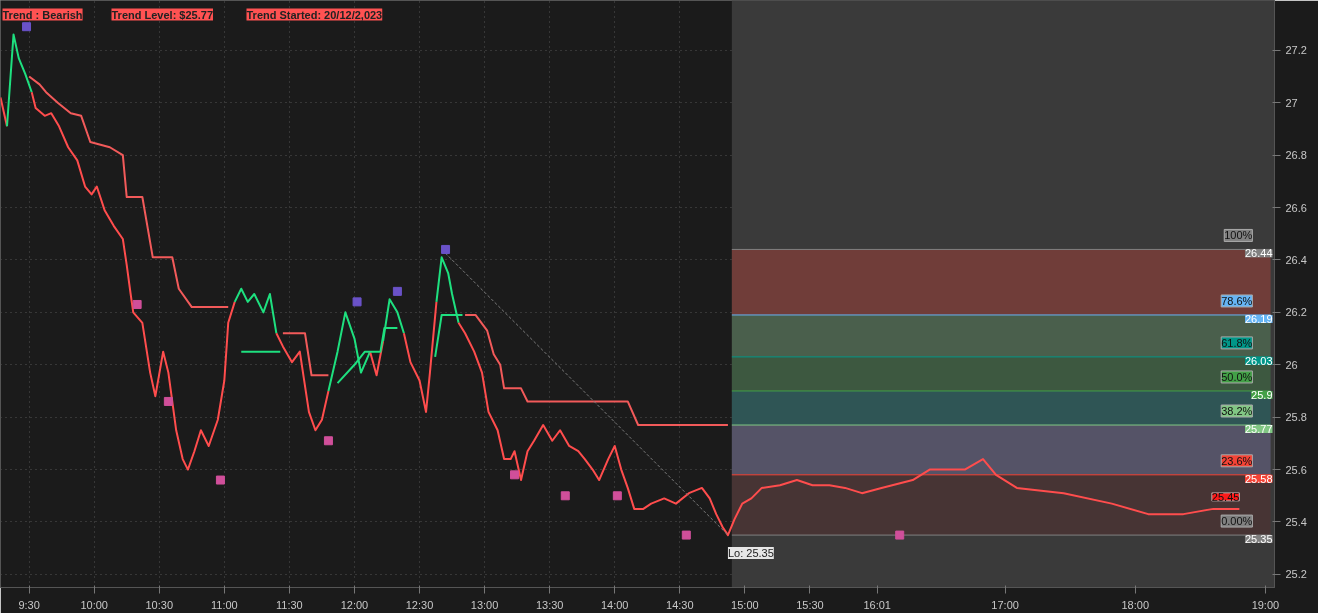 This screenshot has height=613, width=1318. Describe the element at coordinates (1258, 539) in the screenshot. I see `ref-line-label: 25.35` at that location.